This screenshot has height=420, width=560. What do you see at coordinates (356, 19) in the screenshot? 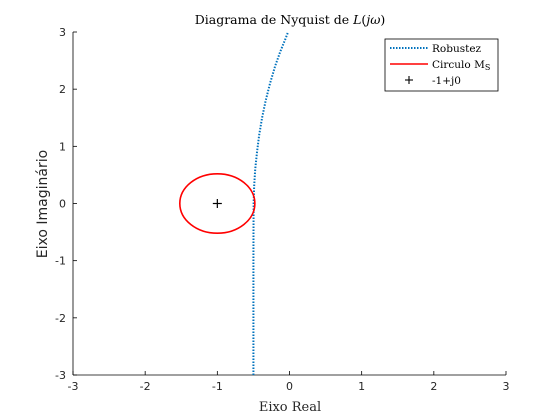
I see `title-func: L` at bounding box center [356, 19].